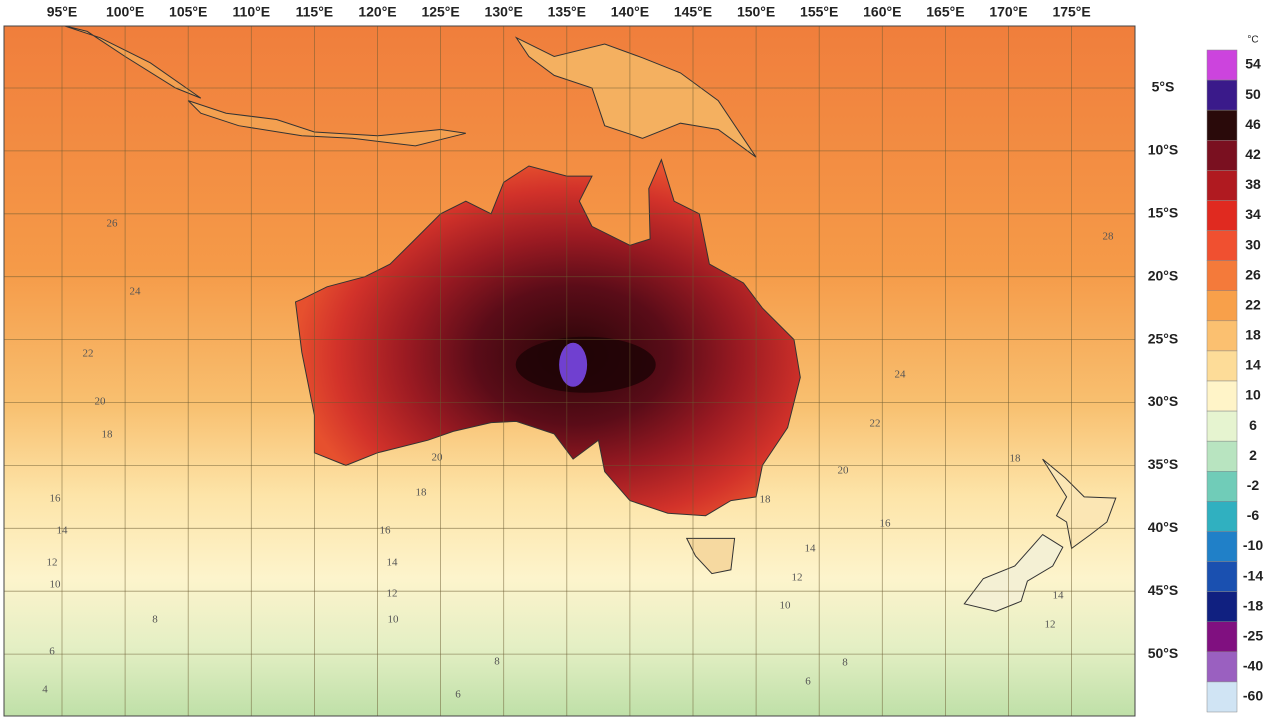  What do you see at coordinates (1253, 184) in the screenshot?
I see `colorbar-label: 38` at bounding box center [1253, 184].